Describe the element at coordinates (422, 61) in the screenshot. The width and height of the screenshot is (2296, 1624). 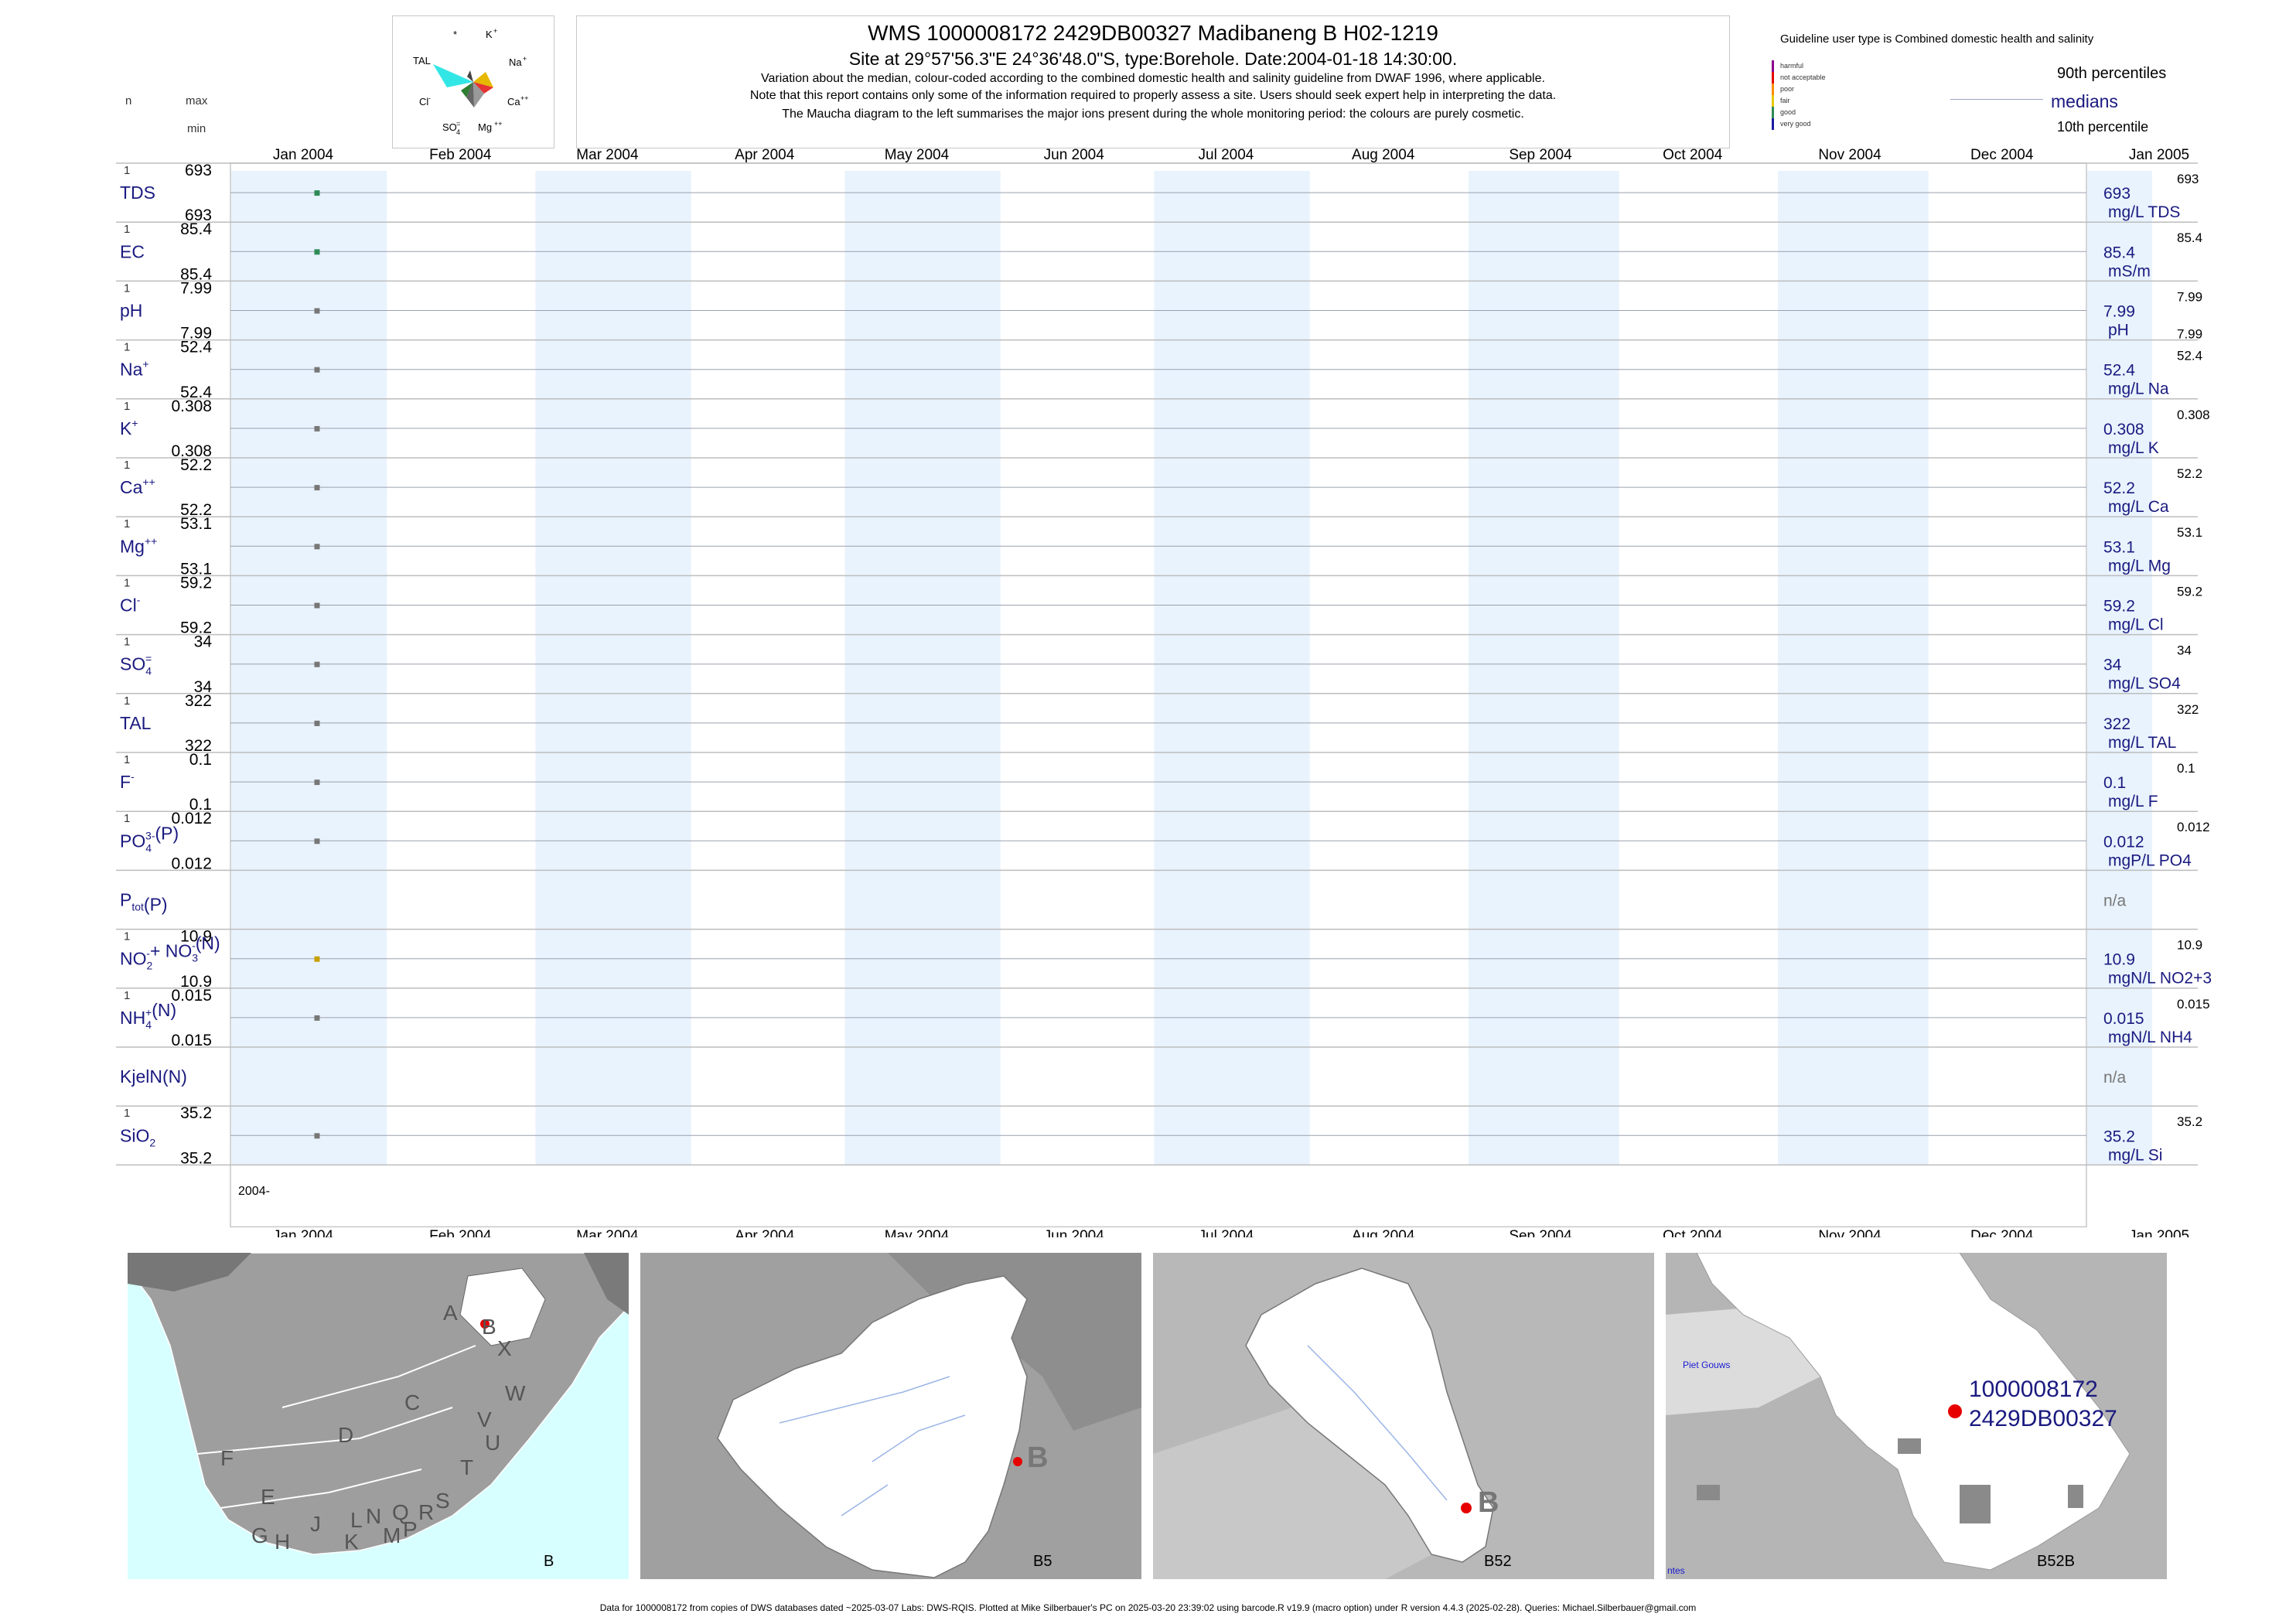
I see `maucha-label-tal: TAL` at that location.